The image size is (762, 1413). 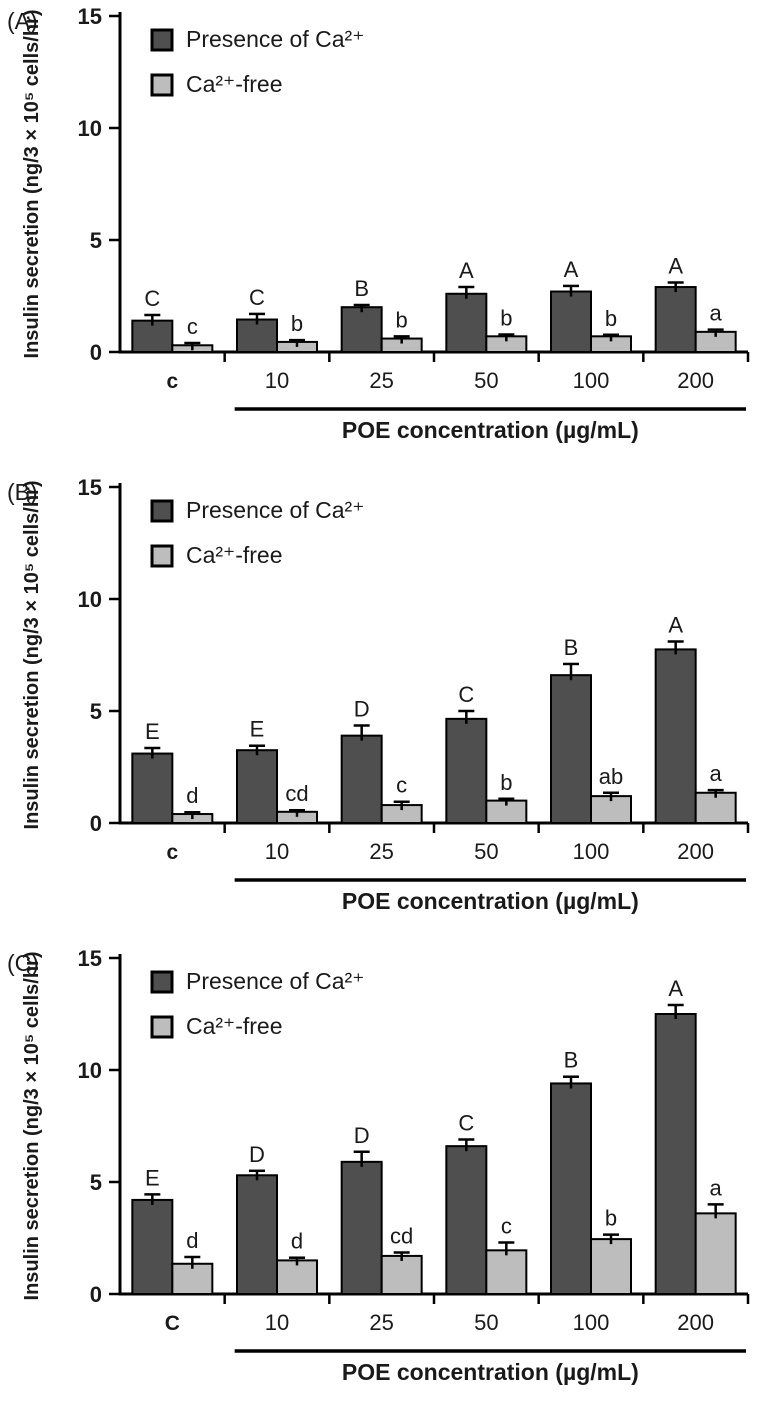 What do you see at coordinates (96, 711) in the screenshot?
I see `y-tick-label: 5` at bounding box center [96, 711].